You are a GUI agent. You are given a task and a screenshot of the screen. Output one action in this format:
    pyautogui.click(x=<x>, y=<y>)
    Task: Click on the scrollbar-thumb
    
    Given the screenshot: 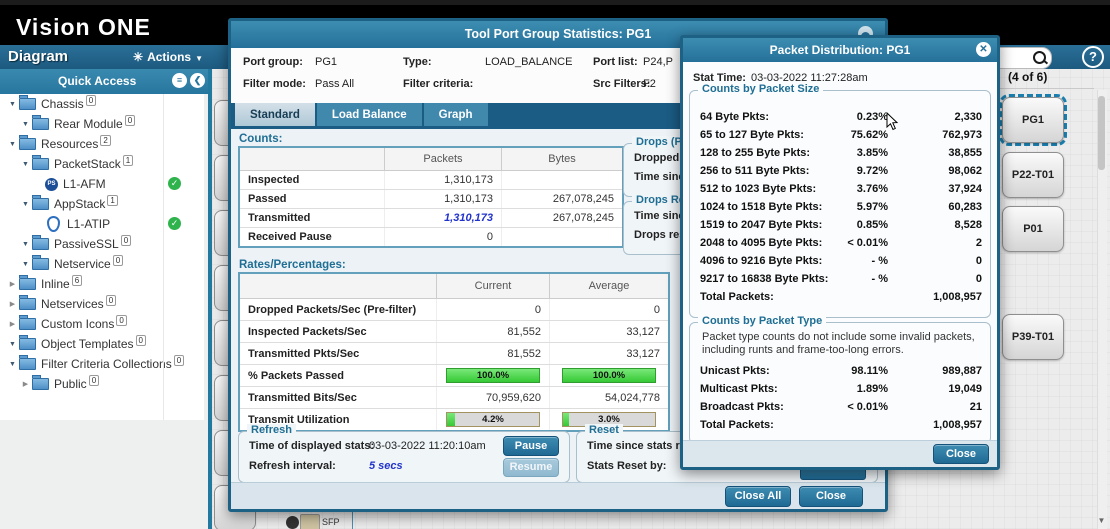 What is the action you would take?
    pyautogui.click(x=1101, y=133)
    